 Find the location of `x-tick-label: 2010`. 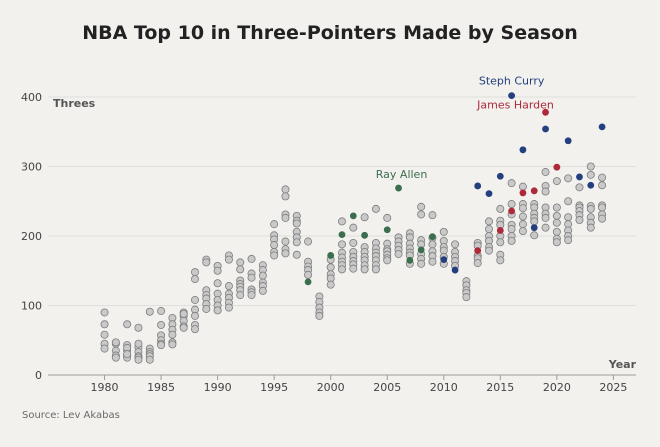

x-tick-label: 2010 is located at coordinates (444, 387).